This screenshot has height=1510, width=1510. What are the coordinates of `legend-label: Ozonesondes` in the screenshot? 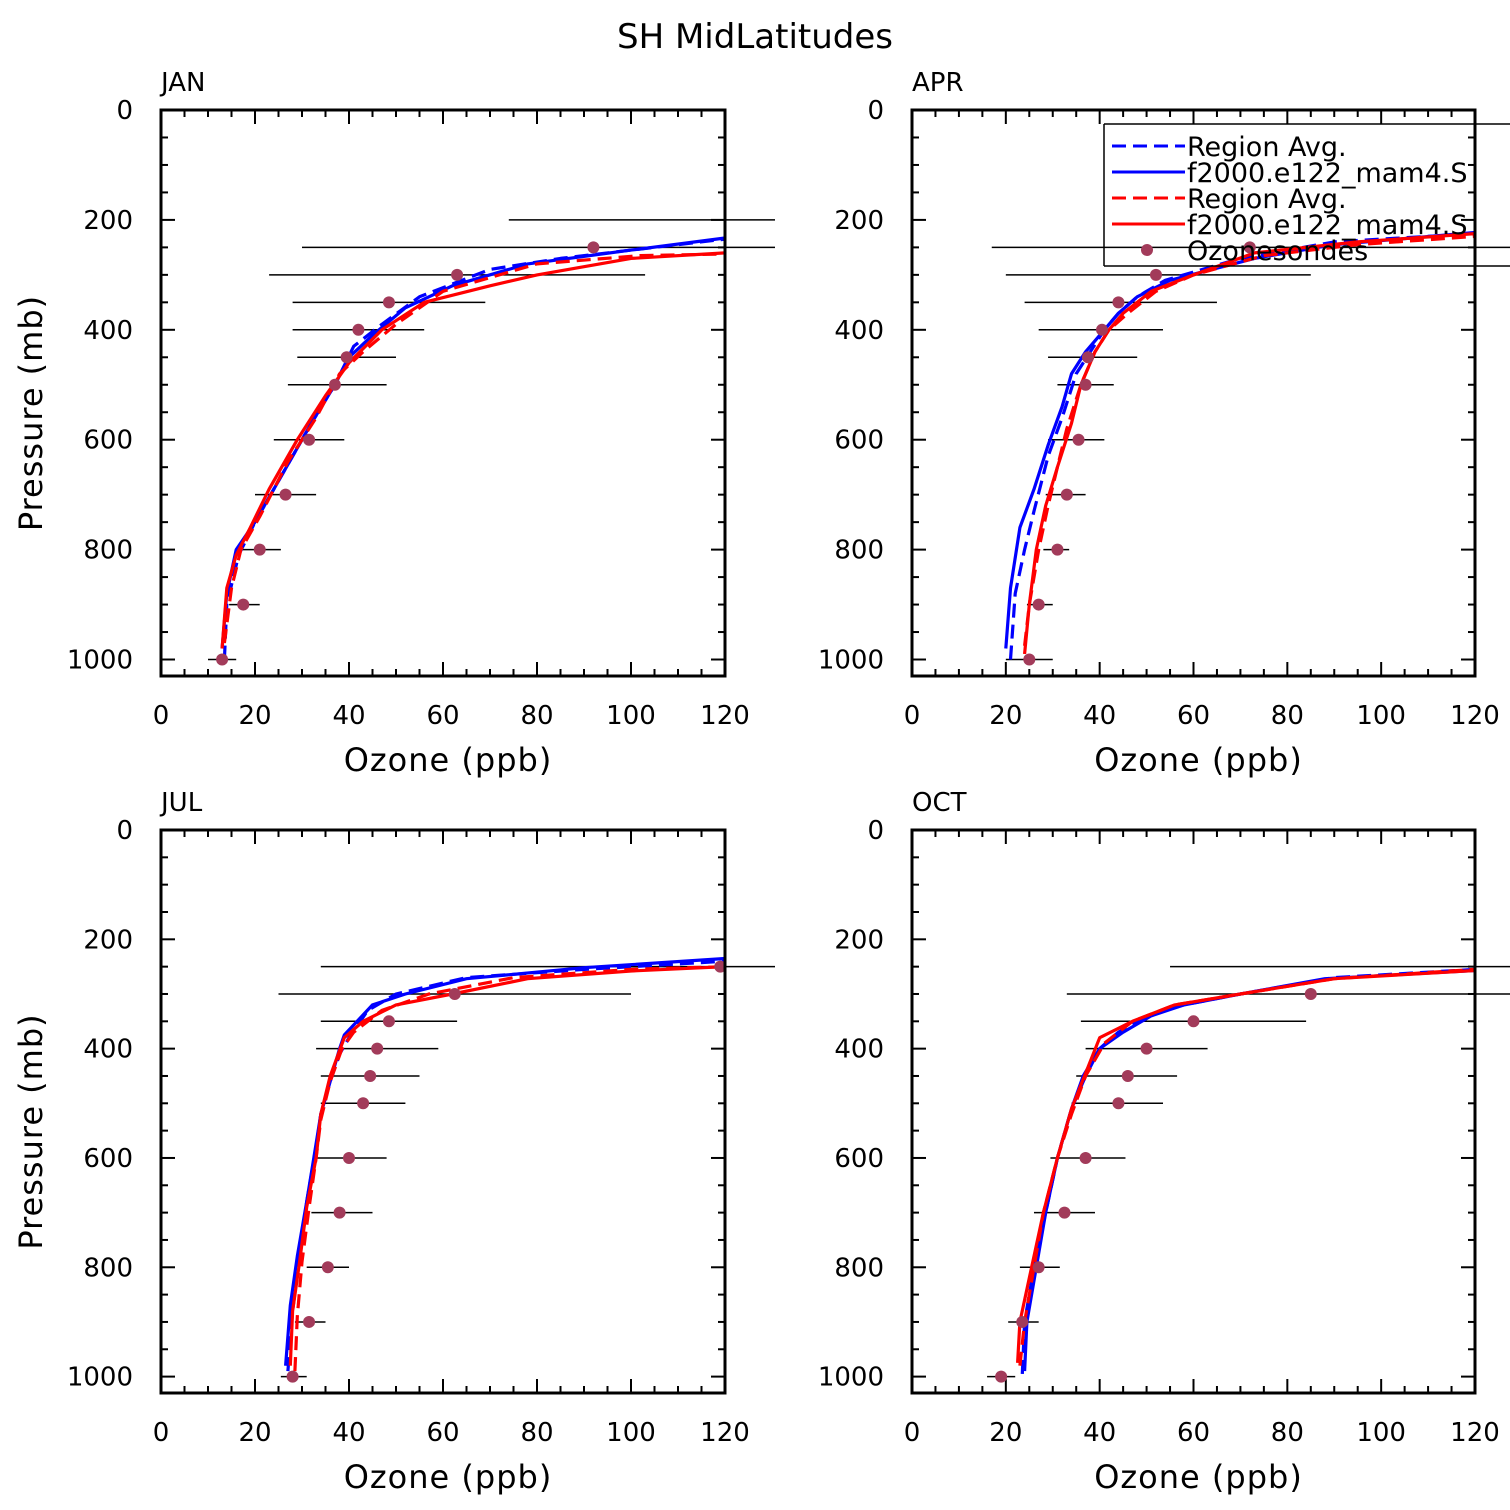 It's located at (1277, 251).